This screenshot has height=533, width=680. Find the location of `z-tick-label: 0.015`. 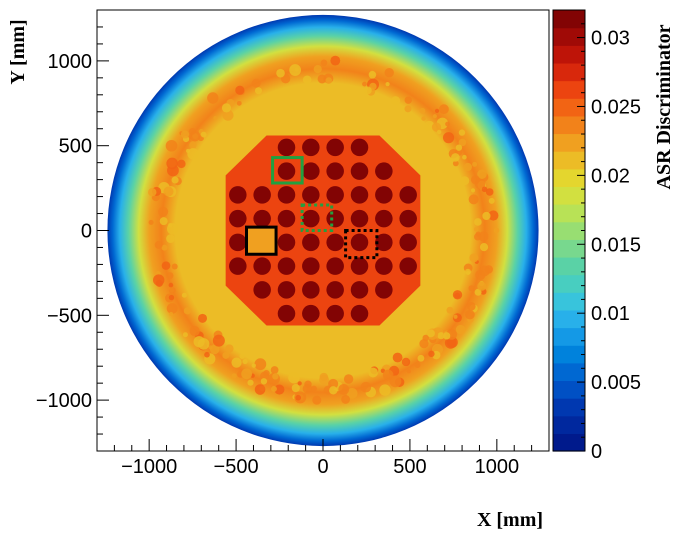

z-tick-label: 0.015 is located at coordinates (616, 245).